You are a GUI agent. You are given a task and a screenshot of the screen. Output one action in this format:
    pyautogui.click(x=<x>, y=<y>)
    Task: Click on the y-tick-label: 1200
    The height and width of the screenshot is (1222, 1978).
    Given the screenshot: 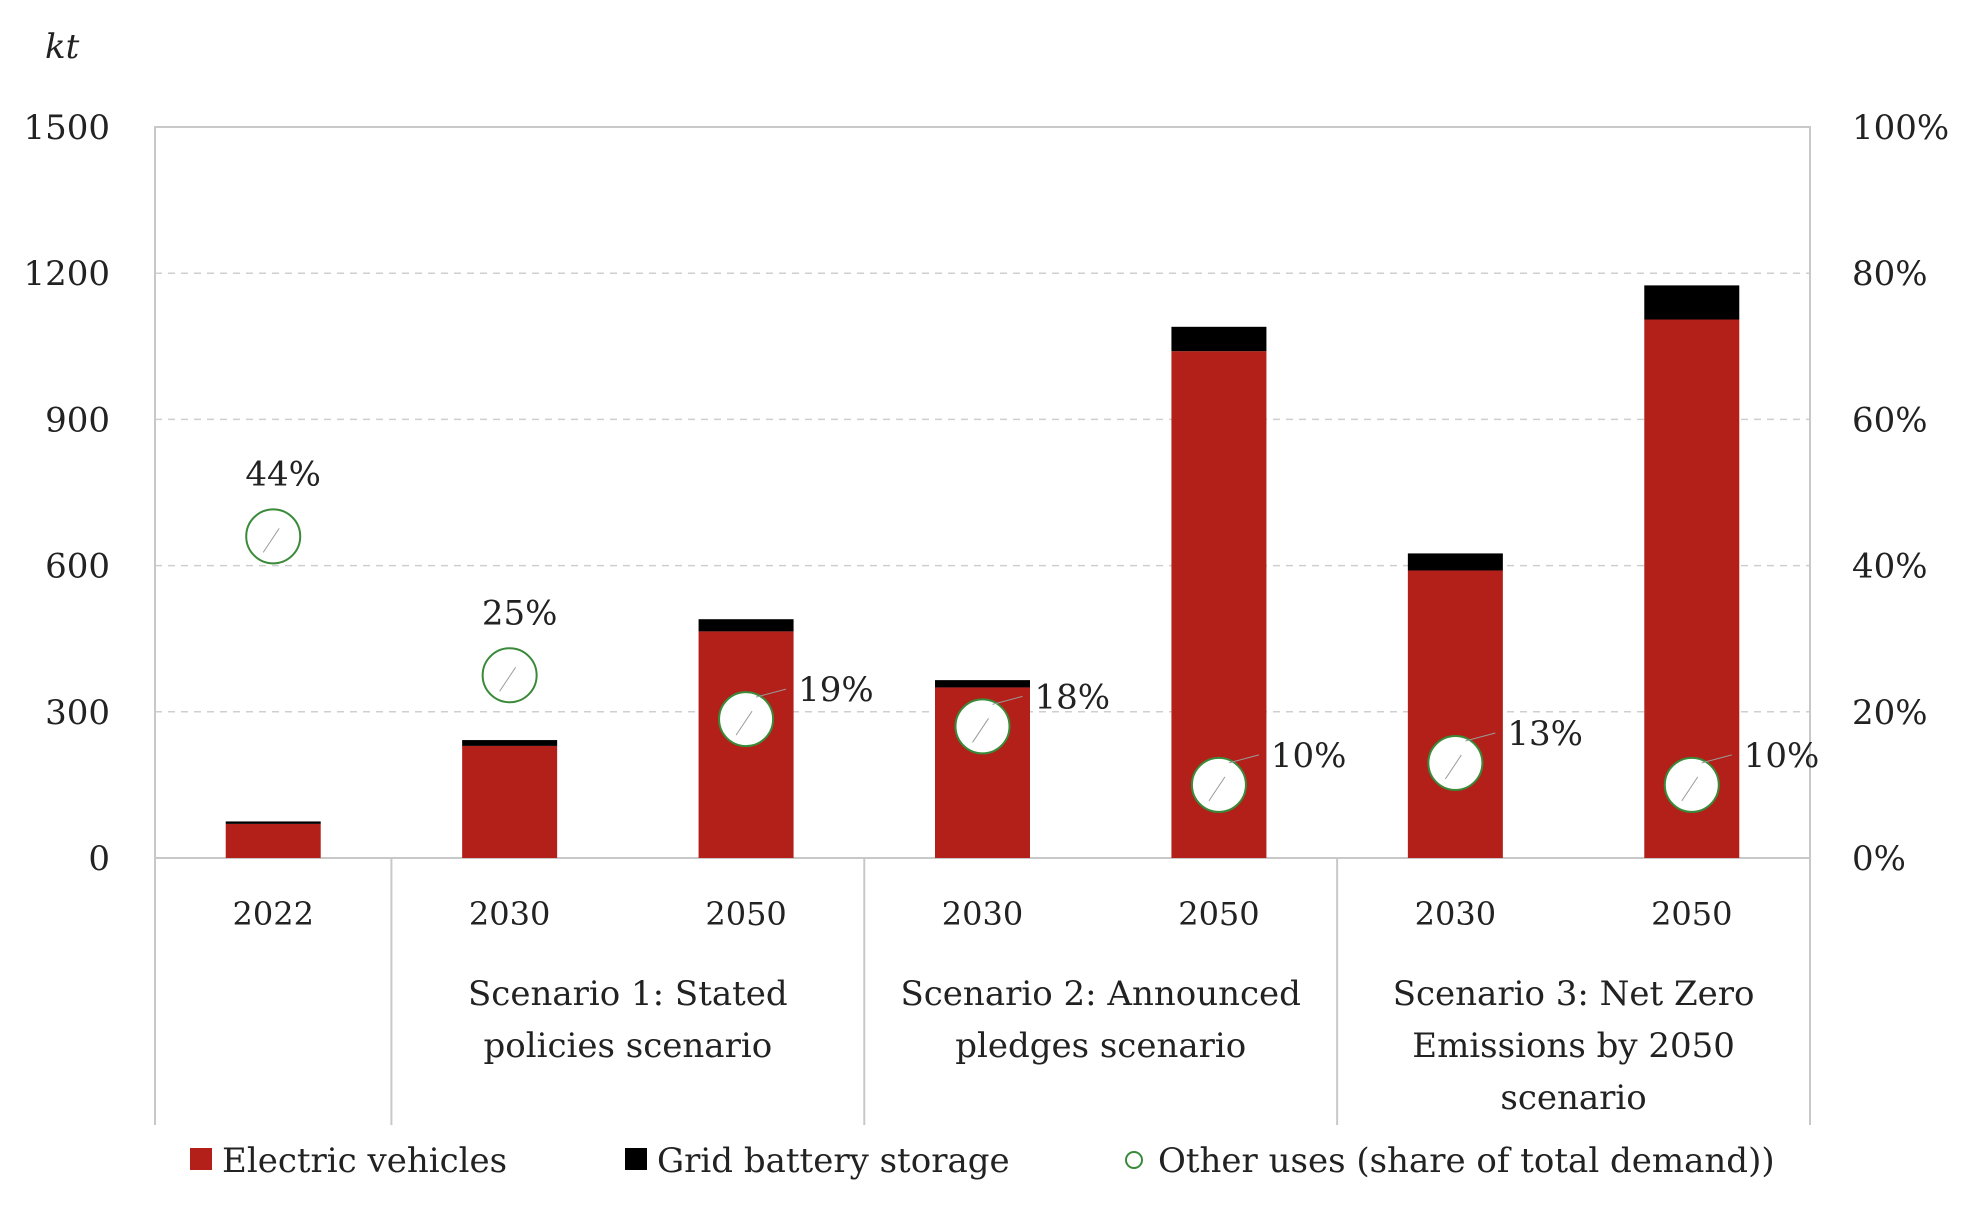 What is the action you would take?
    pyautogui.click(x=66, y=274)
    